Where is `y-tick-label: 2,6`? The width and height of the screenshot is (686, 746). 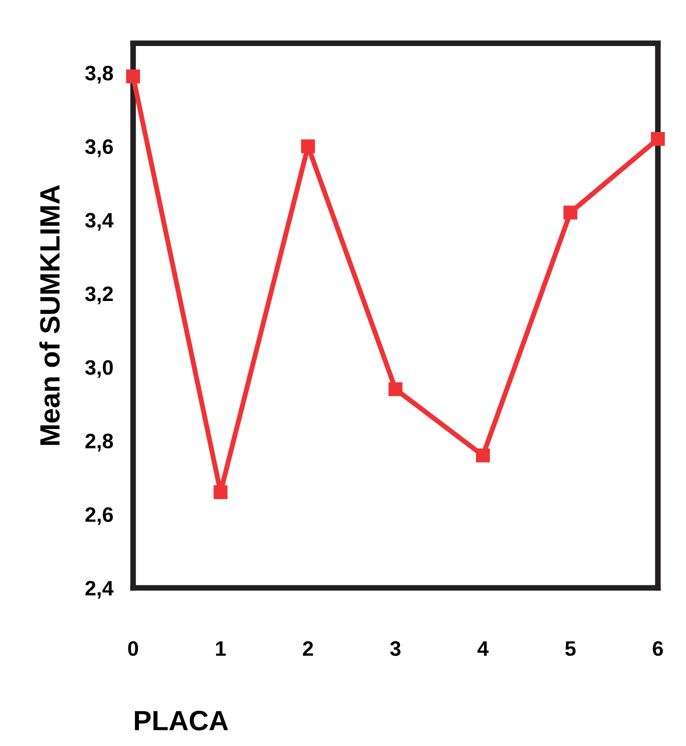 y-tick-label: 2,6 is located at coordinates (99, 516).